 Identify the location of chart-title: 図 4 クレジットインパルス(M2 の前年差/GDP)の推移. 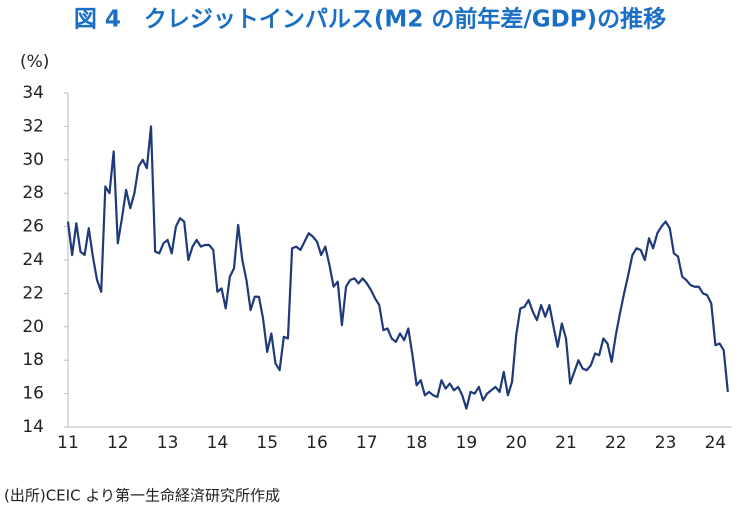
(370, 19).